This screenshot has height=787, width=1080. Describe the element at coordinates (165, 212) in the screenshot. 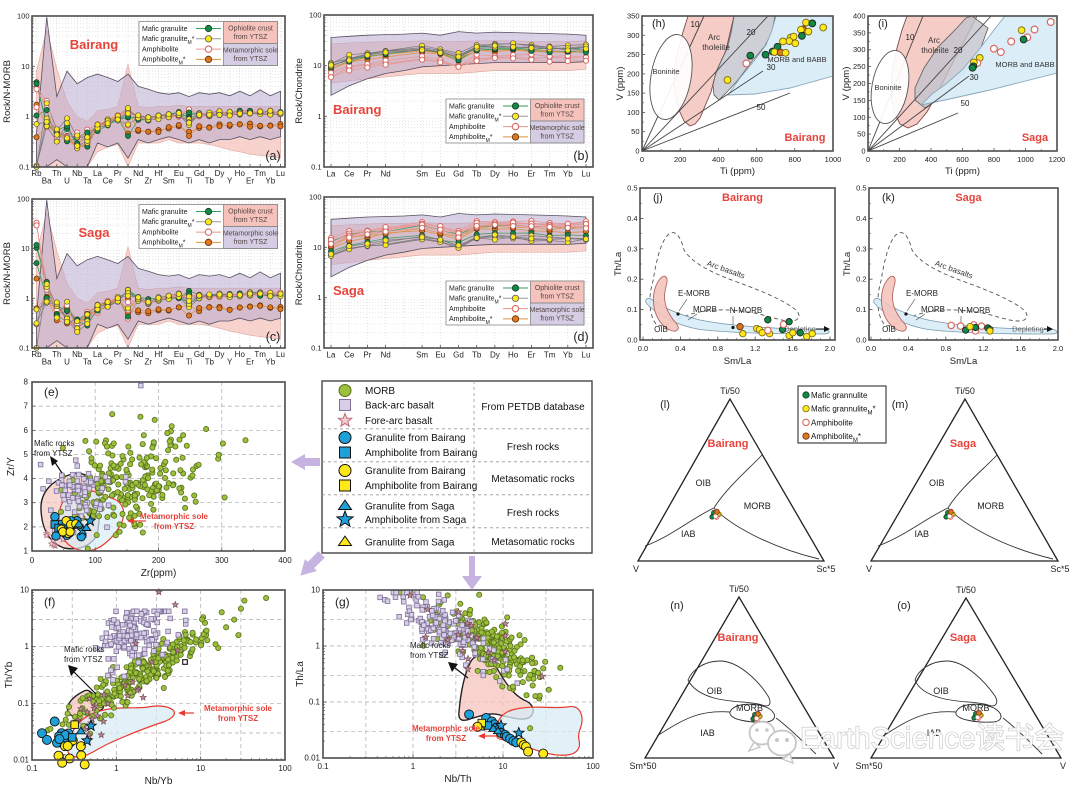

I see `svg-text: Mafic granulite` at that location.